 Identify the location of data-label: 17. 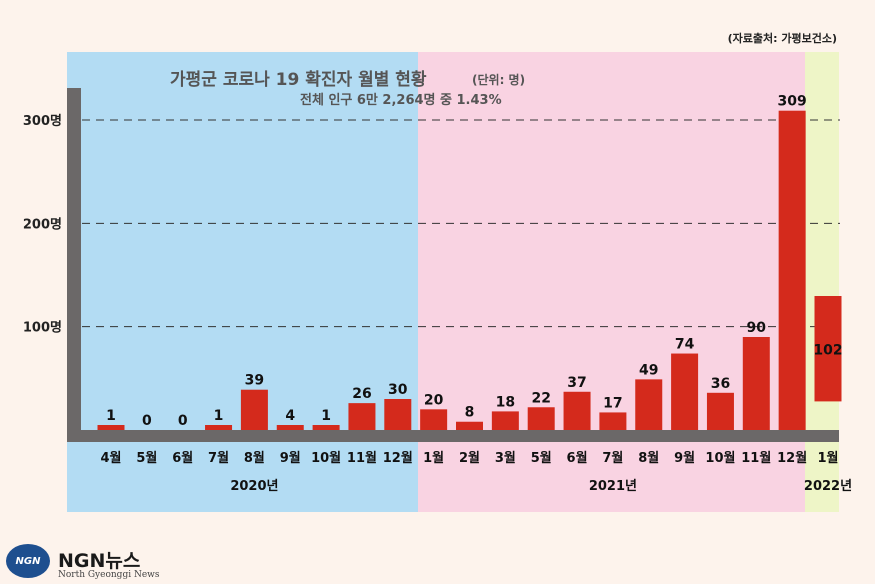
(612, 403).